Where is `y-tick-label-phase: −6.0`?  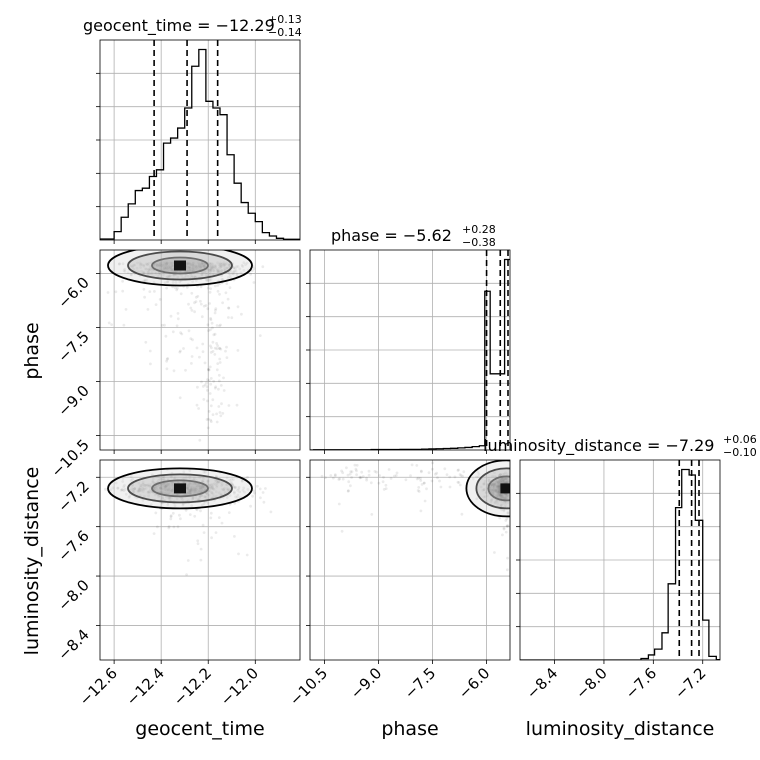
y-tick-label-phase: −6.0 is located at coordinates (73, 293).